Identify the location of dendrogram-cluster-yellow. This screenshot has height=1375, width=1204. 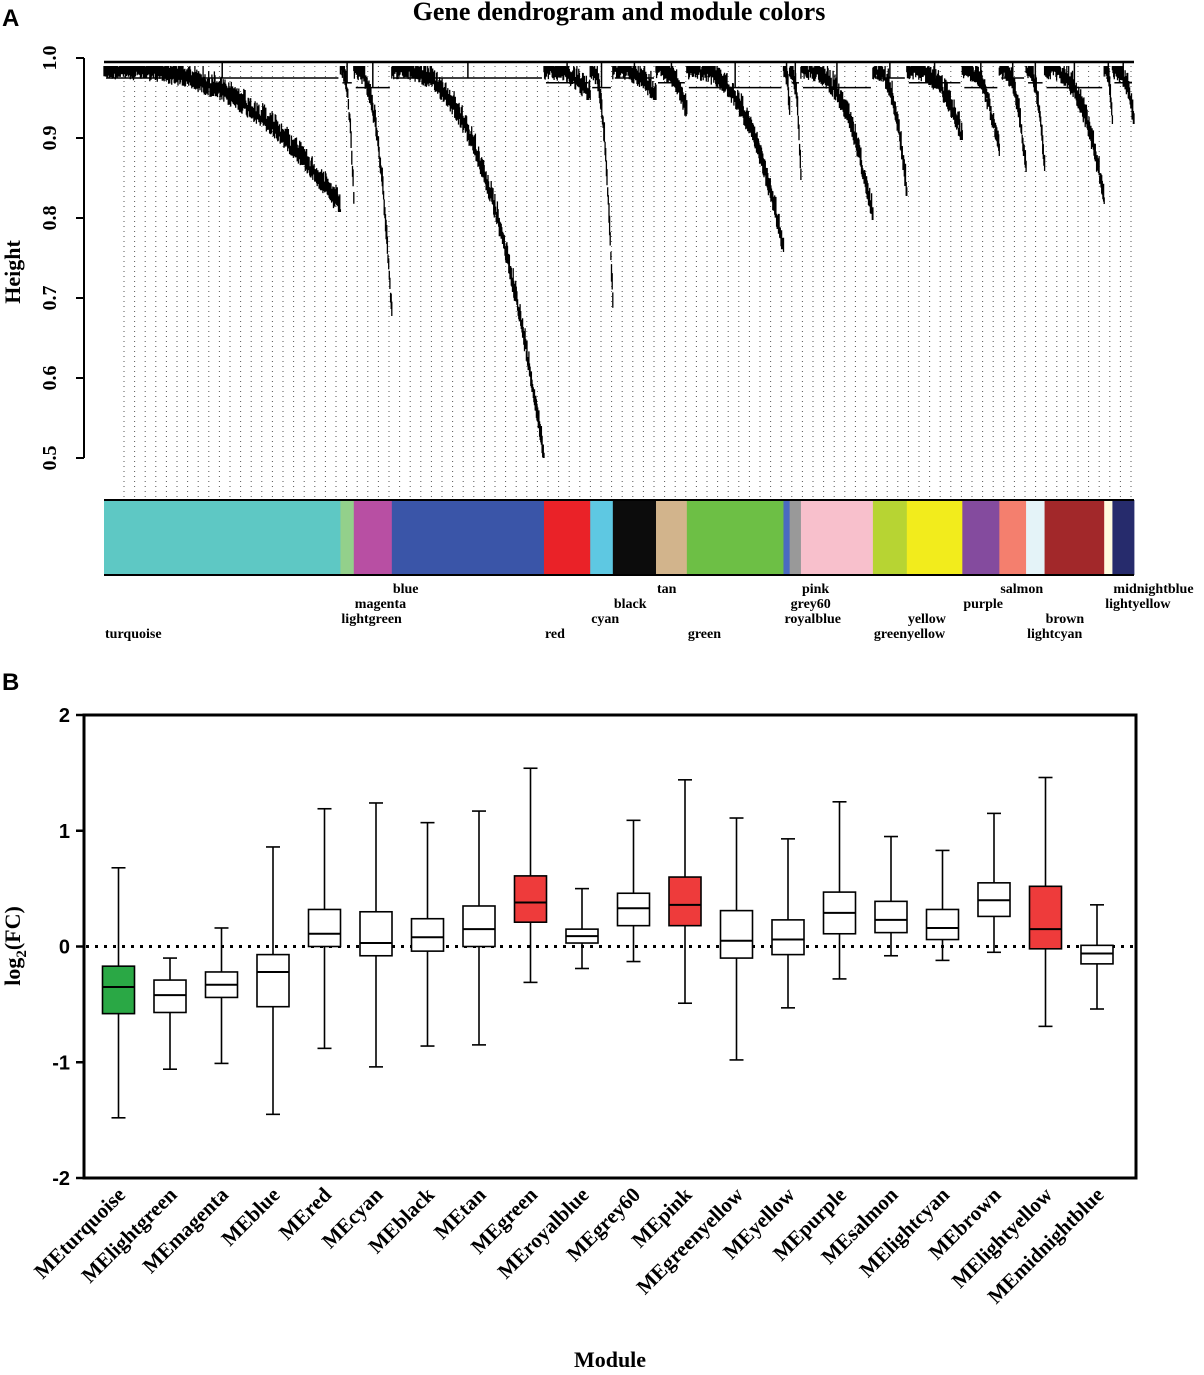
(934, 103).